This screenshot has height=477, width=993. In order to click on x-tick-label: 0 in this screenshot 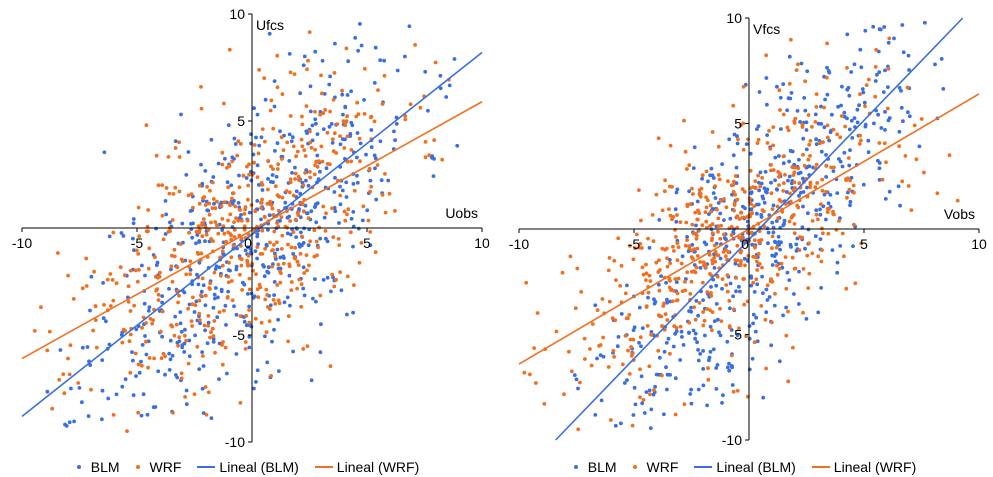, I will do `click(248, 243)`.